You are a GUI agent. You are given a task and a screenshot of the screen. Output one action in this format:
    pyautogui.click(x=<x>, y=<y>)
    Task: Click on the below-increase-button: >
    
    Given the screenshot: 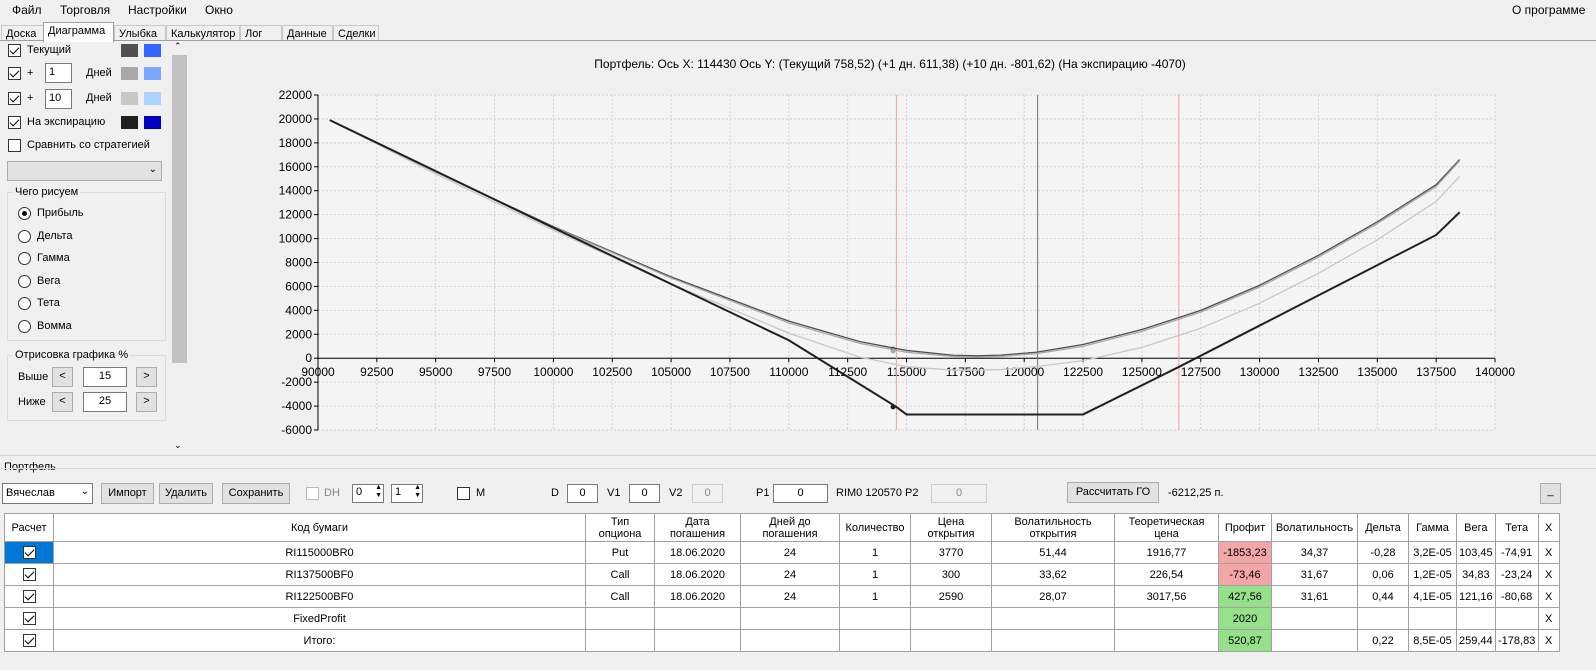 What is the action you would take?
    pyautogui.click(x=146, y=402)
    